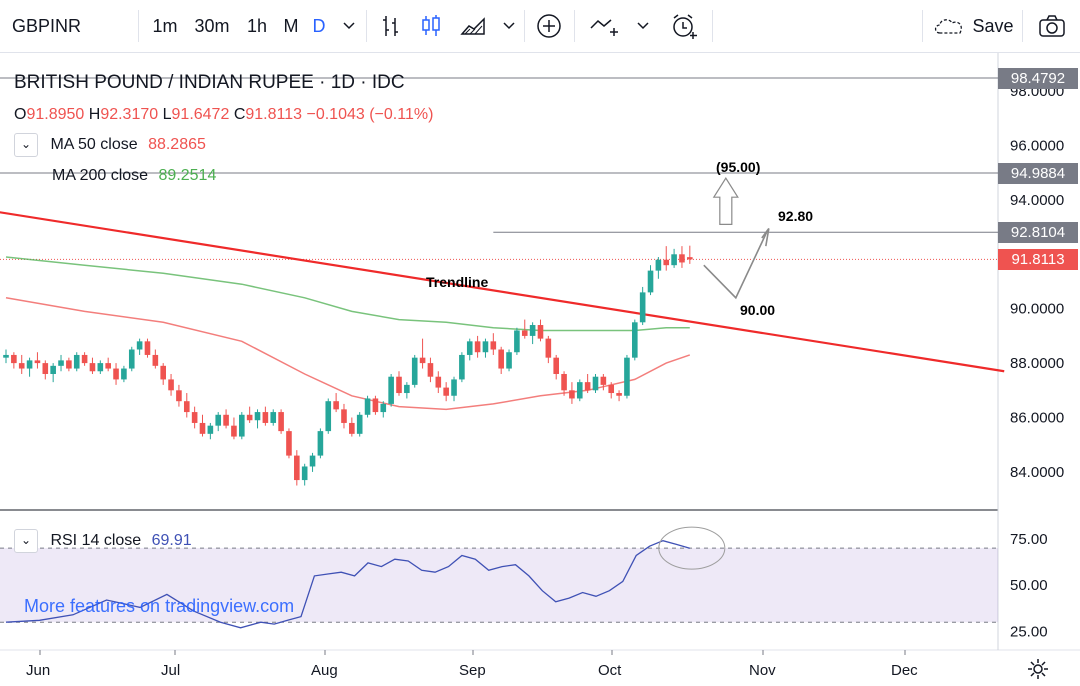 The image size is (1080, 686). What do you see at coordinates (765, 237) in the screenshot?
I see `projection-arrowhead` at bounding box center [765, 237].